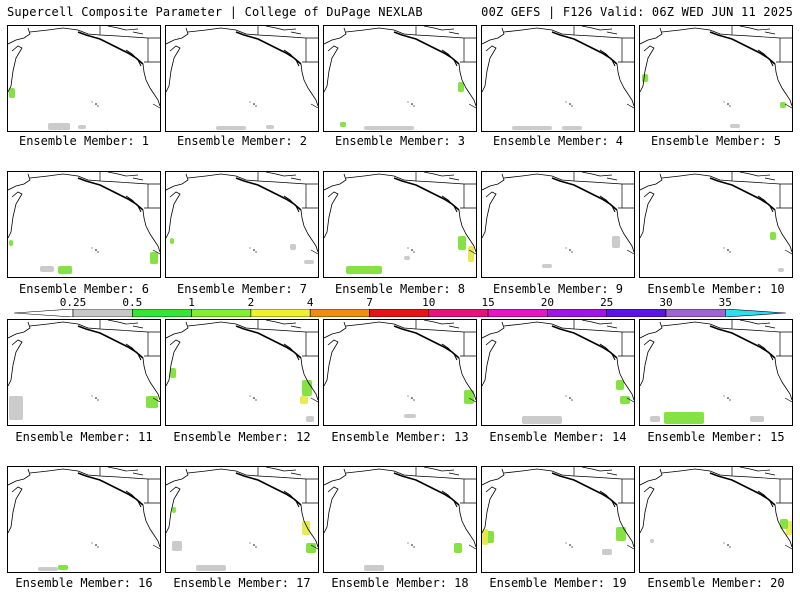 This screenshot has width=800, height=600. Describe the element at coordinates (429, 302) in the screenshot. I see `color-scale-label: 10` at that location.